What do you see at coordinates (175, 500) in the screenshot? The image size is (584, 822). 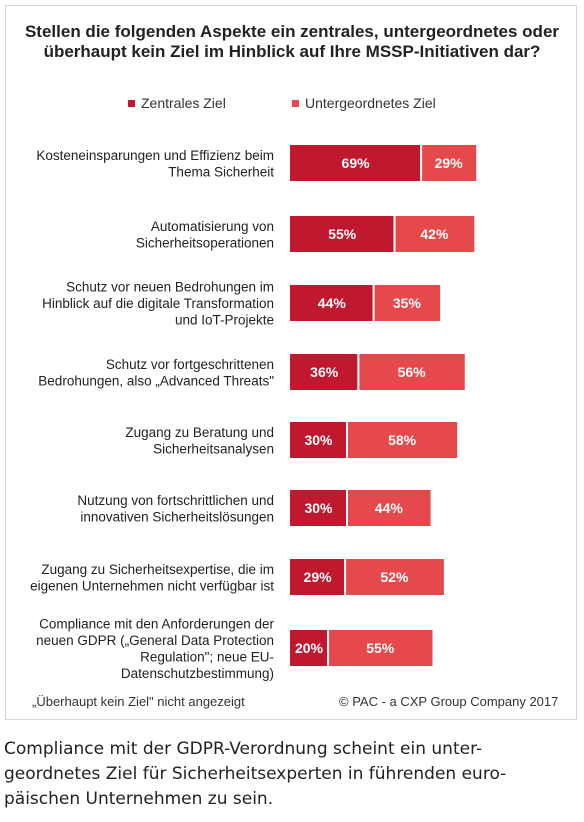 I see `category-label: Nutzung von fortschrittlichen und` at bounding box center [175, 500].